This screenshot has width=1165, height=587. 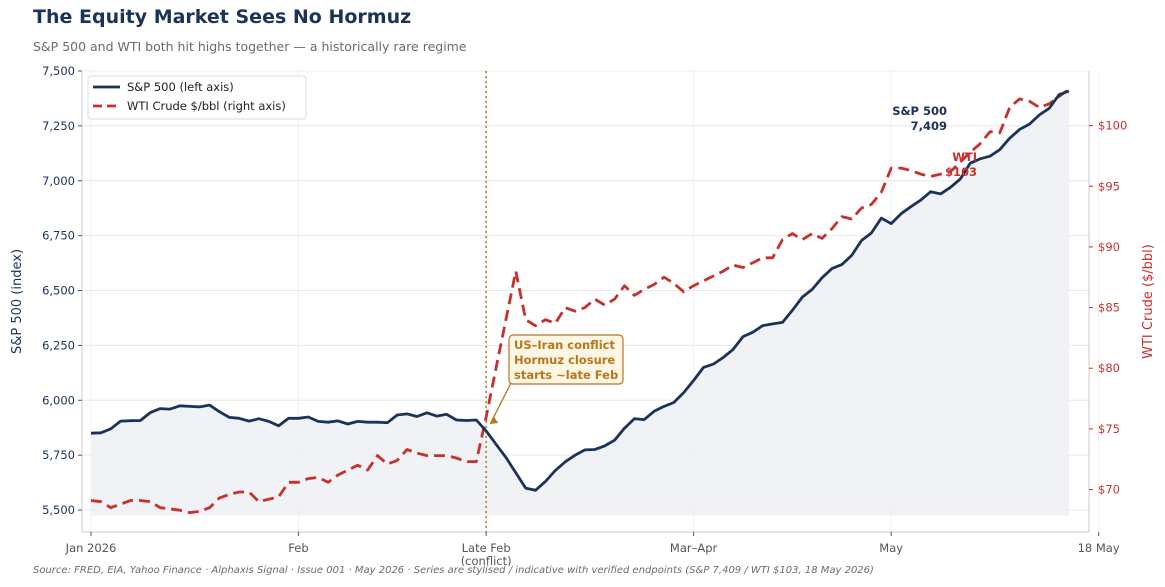 What do you see at coordinates (58, 181) in the screenshot?
I see `left-tick-label: 7,000` at bounding box center [58, 181].